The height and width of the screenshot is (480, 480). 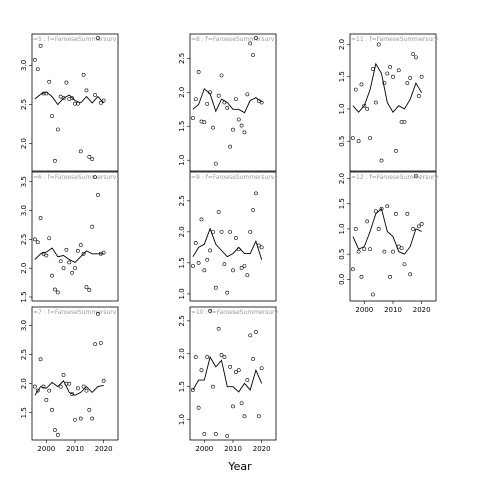 I want to click on panel-strip-label: =12 : f=FaroeseSummersurv, so click(x=395, y=177).